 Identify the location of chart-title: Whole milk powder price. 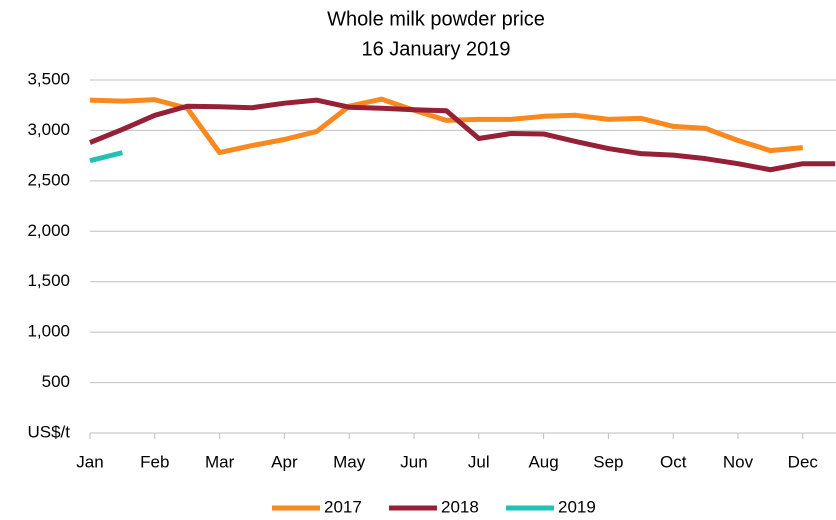
(436, 19).